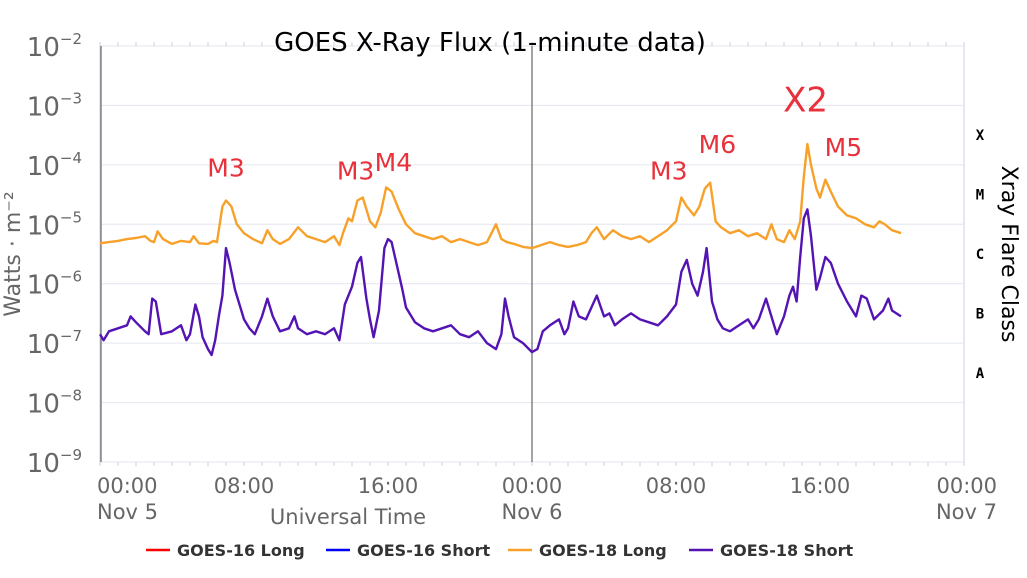 Image resolution: width=1027 pixels, height=578 pixels. I want to click on y-tick-label: 10⁻⁹, so click(54, 462).